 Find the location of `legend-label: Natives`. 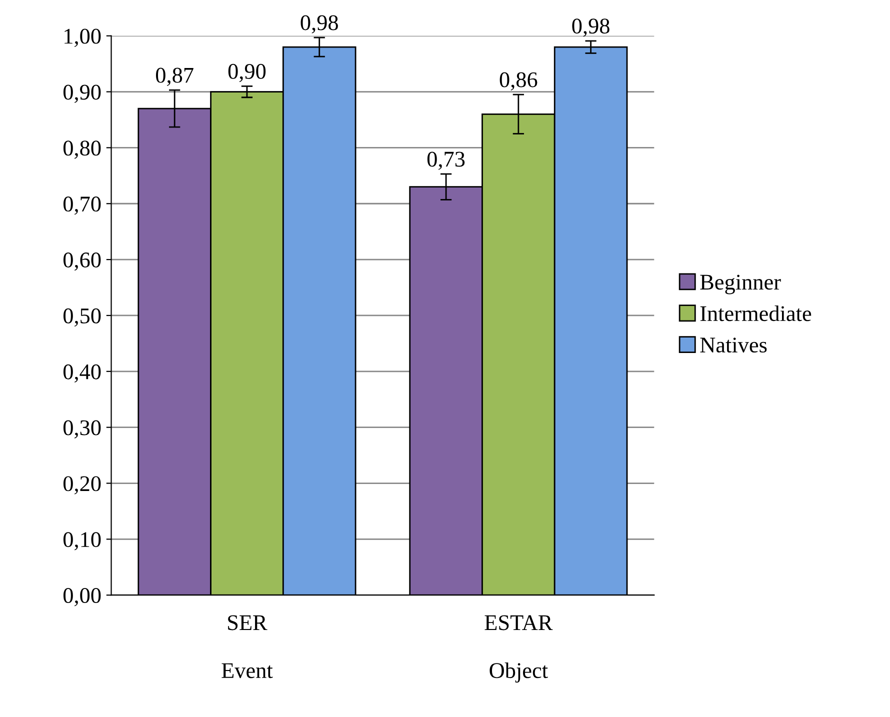

legend-label: Natives is located at coordinates (733, 345).